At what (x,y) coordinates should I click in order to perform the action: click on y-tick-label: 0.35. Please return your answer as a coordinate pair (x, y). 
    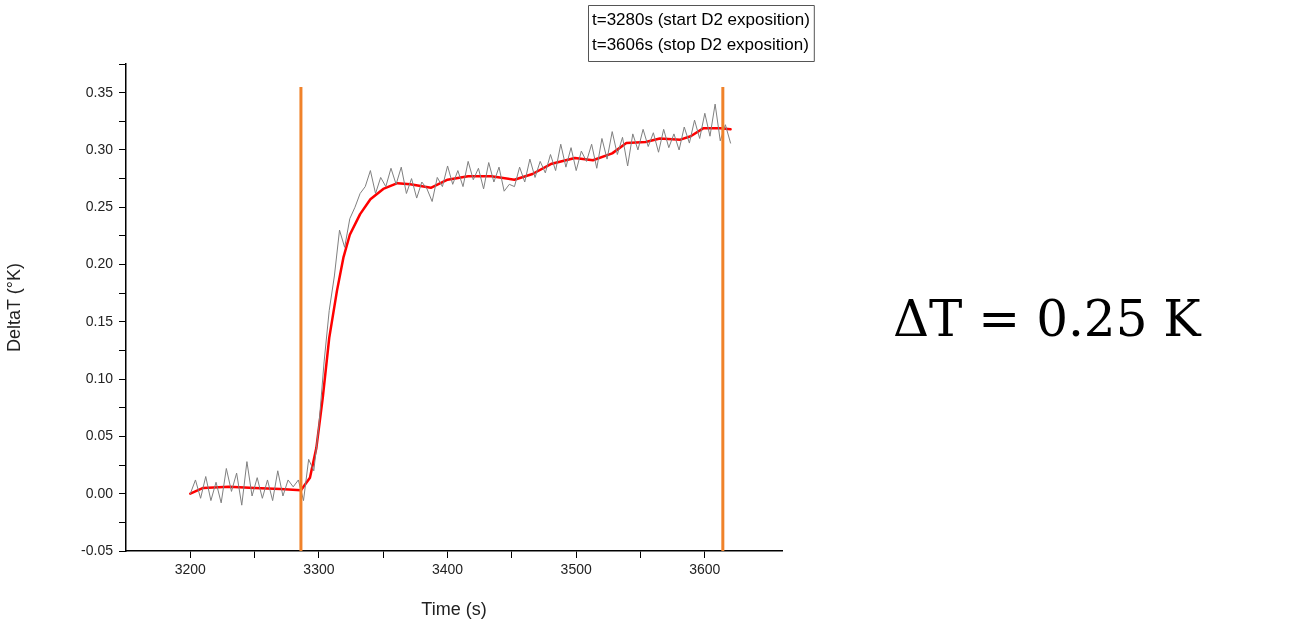
    Looking at the image, I should click on (99, 91).